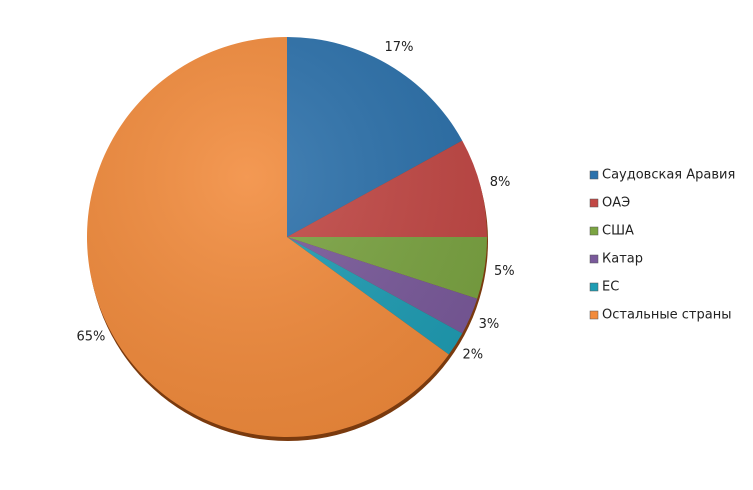  I want to click on data-label: 5%, so click(504, 271).